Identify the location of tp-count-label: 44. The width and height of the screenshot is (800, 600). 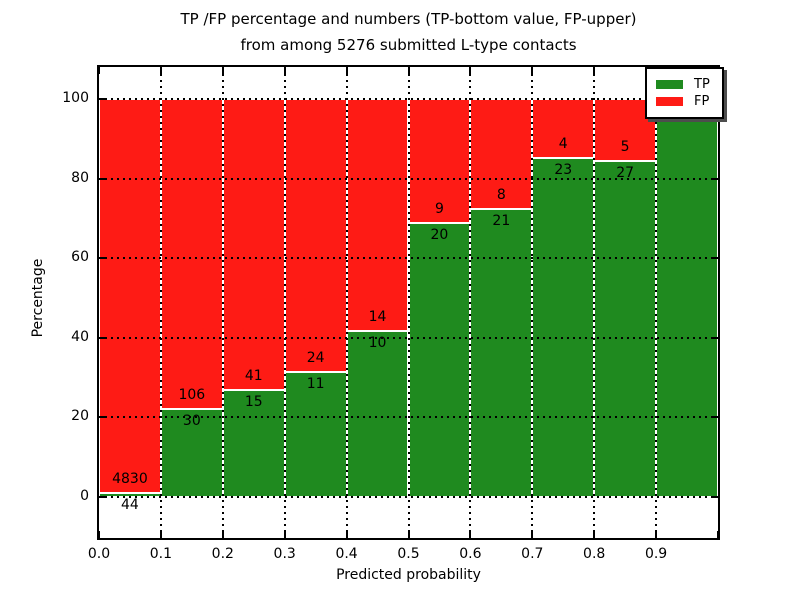
(130, 505).